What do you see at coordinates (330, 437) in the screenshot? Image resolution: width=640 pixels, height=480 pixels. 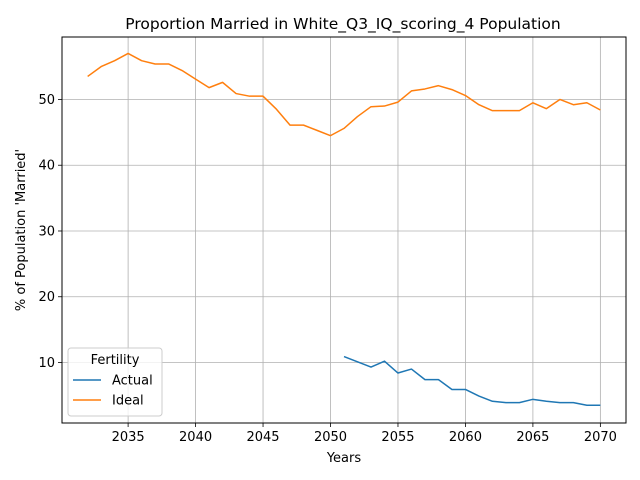 I see `x-tick-label: 2050` at bounding box center [330, 437].